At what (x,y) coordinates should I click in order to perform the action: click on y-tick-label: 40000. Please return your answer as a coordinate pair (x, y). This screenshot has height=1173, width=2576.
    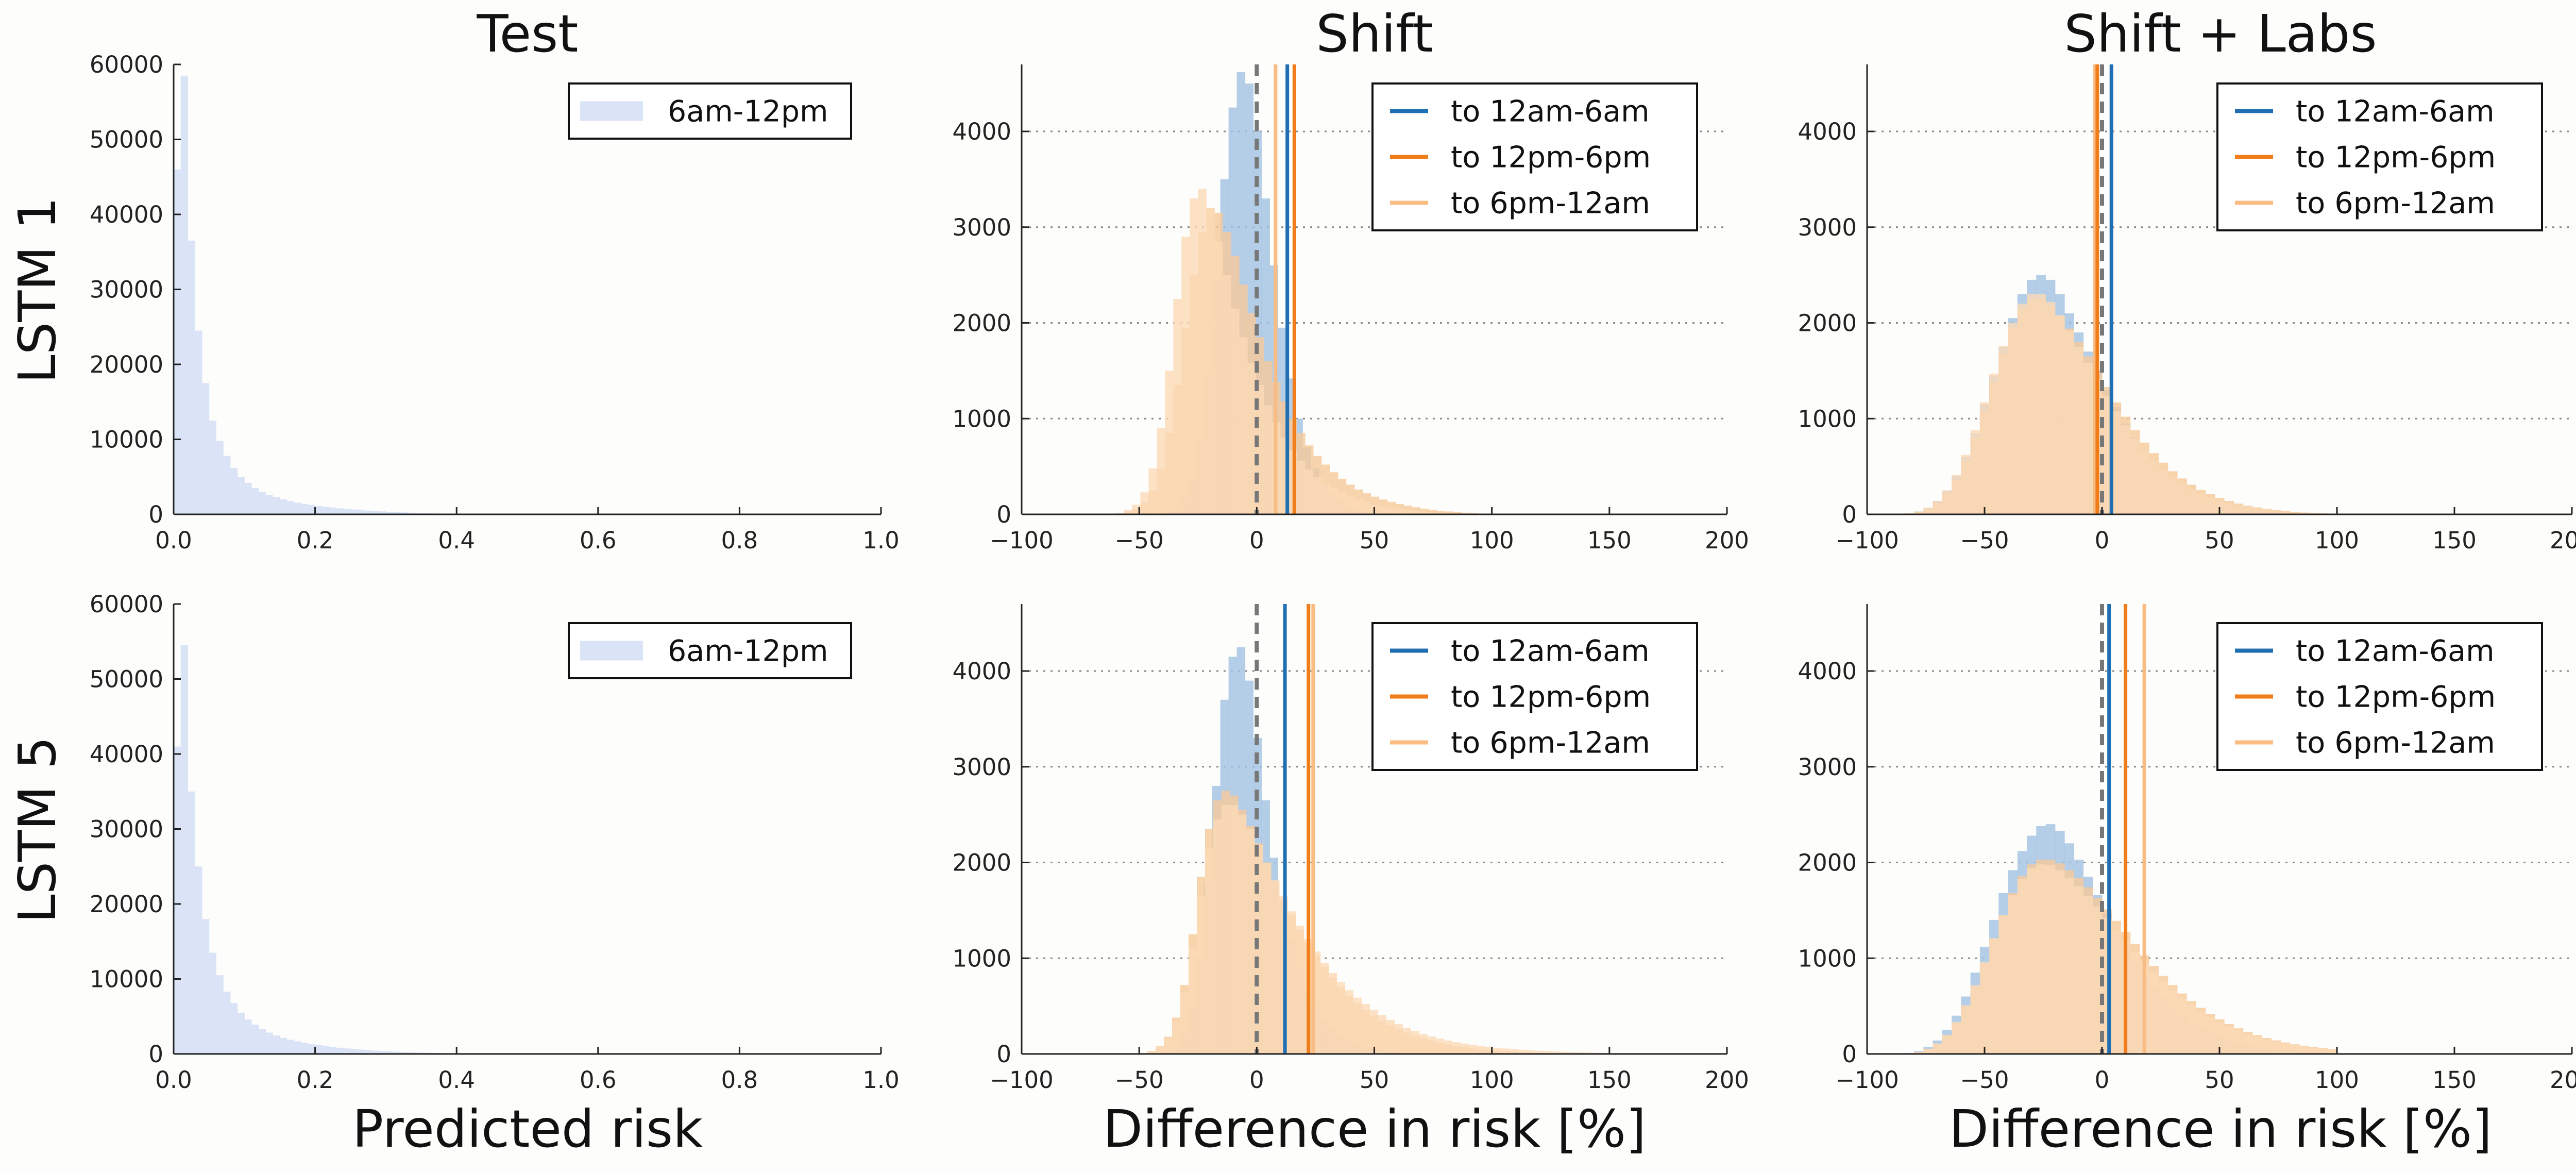
    Looking at the image, I should click on (127, 214).